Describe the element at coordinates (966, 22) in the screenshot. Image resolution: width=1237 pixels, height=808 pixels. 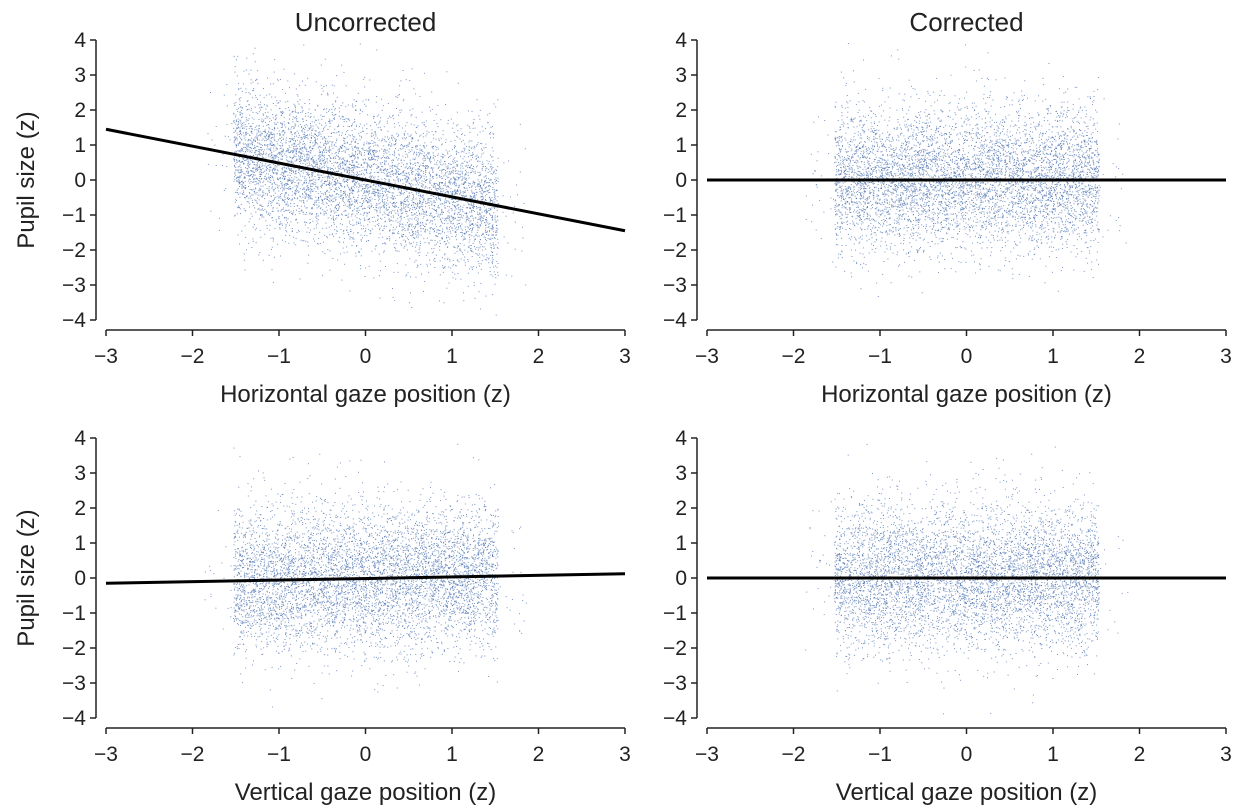
I see `panel-title: Corrected` at that location.